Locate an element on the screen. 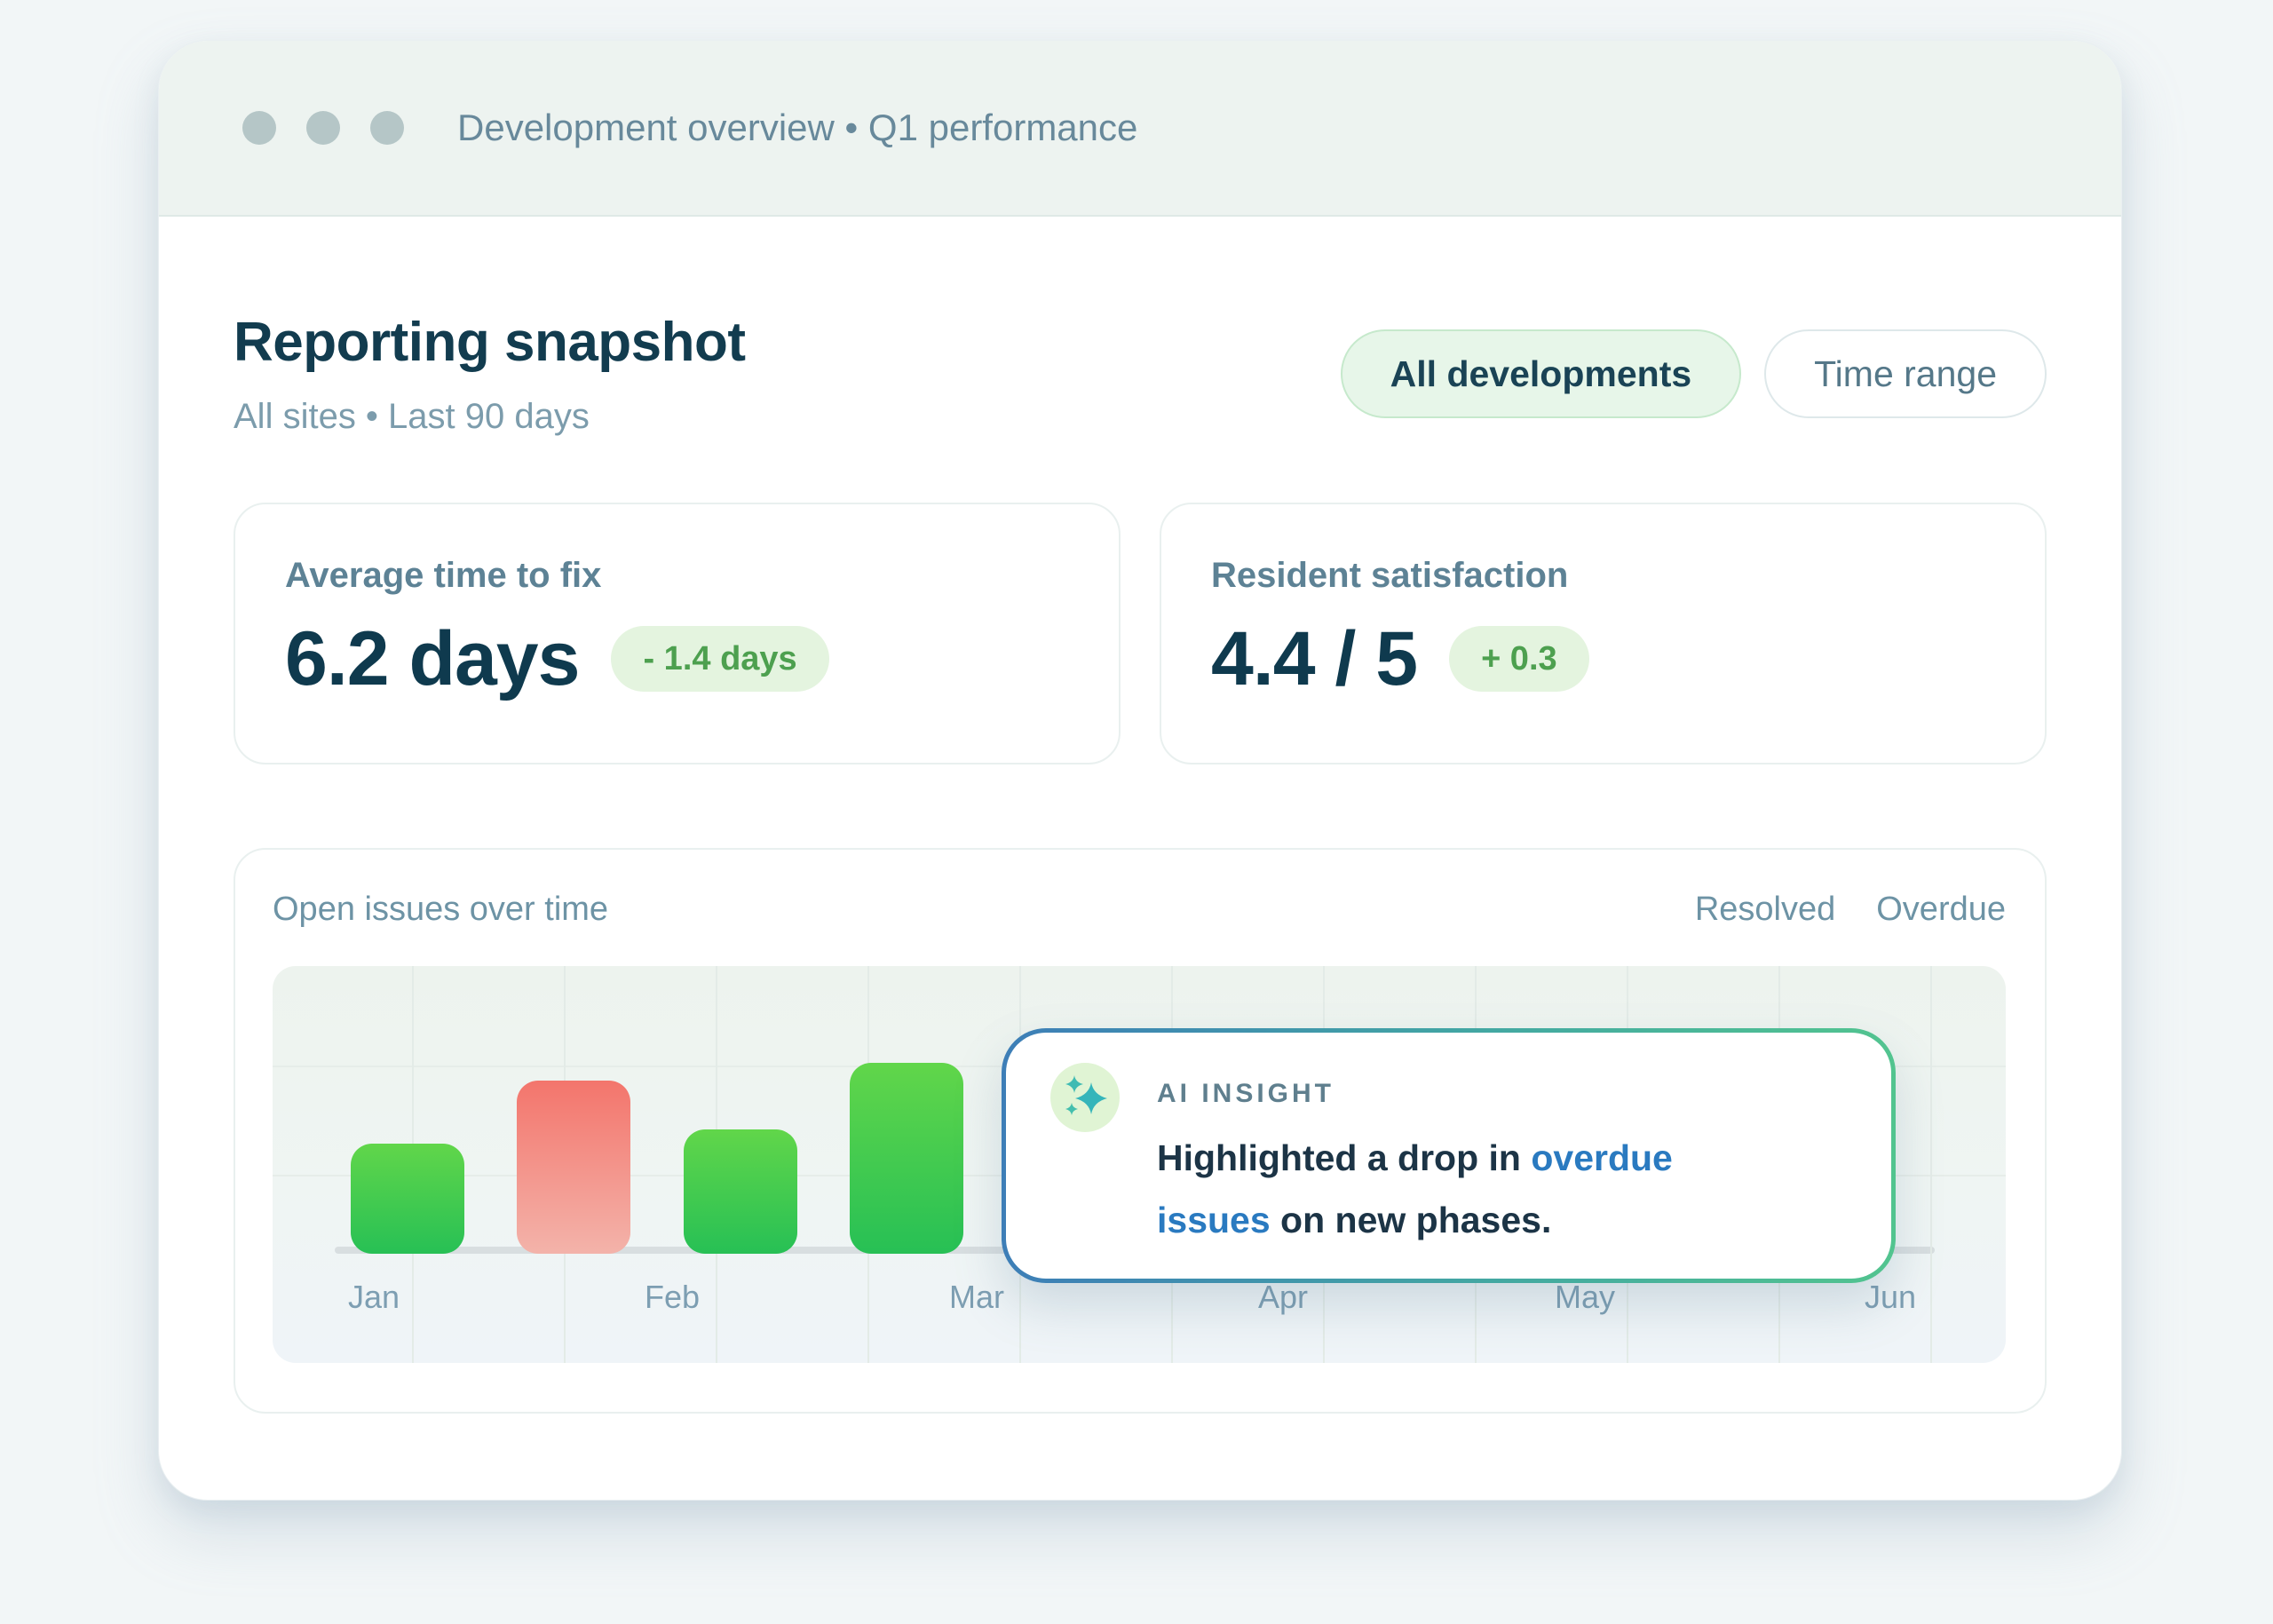  stat-card-average-time-to-fix: Average time to fix 6.2 days - 1.4 days is located at coordinates (677, 633).